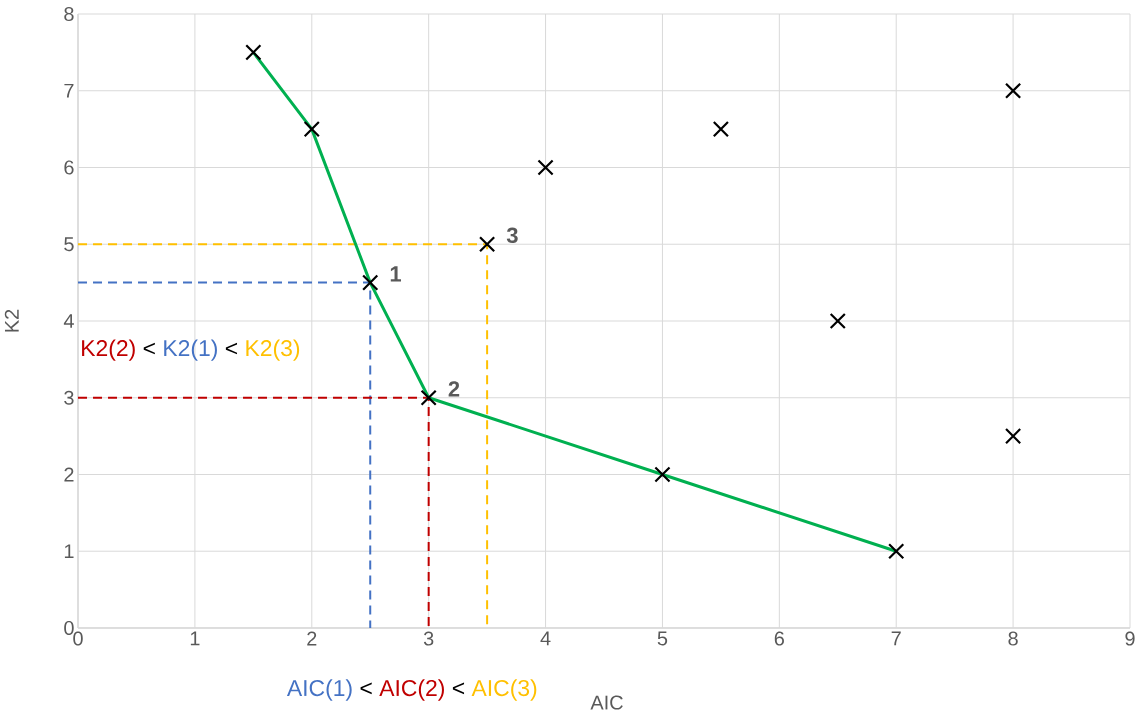 The width and height of the screenshot is (1145, 715). I want to click on y-tick-label: 8, so click(69, 14).